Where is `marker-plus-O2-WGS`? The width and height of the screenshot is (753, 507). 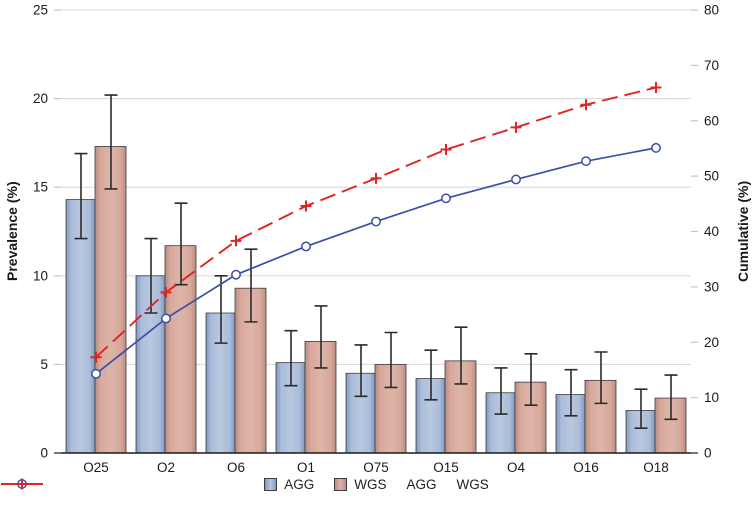
marker-plus-O2-WGS is located at coordinates (166, 292).